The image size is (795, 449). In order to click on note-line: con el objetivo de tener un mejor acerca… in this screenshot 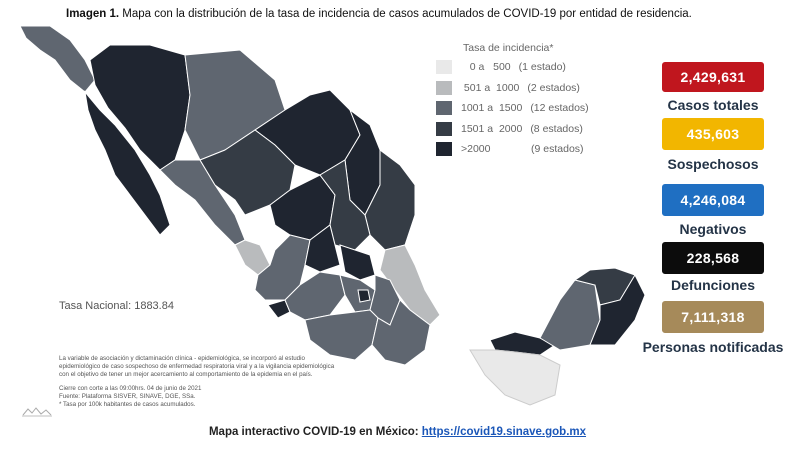, I will do `click(186, 374)`.